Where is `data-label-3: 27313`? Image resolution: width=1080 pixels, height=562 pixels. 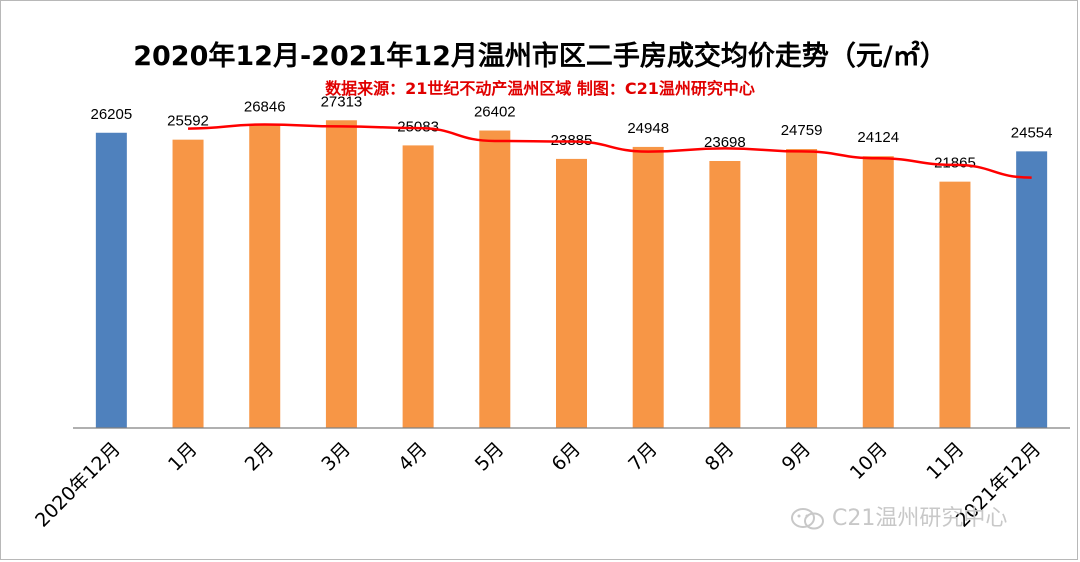
data-label-3: 27313 is located at coordinates (342, 101).